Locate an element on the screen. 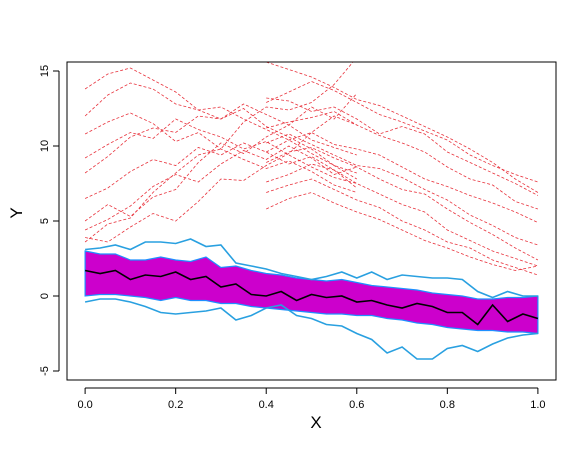 Image resolution: width=581 pixels, height=458 pixels. y-tick-label: -5 is located at coordinates (45, 371).